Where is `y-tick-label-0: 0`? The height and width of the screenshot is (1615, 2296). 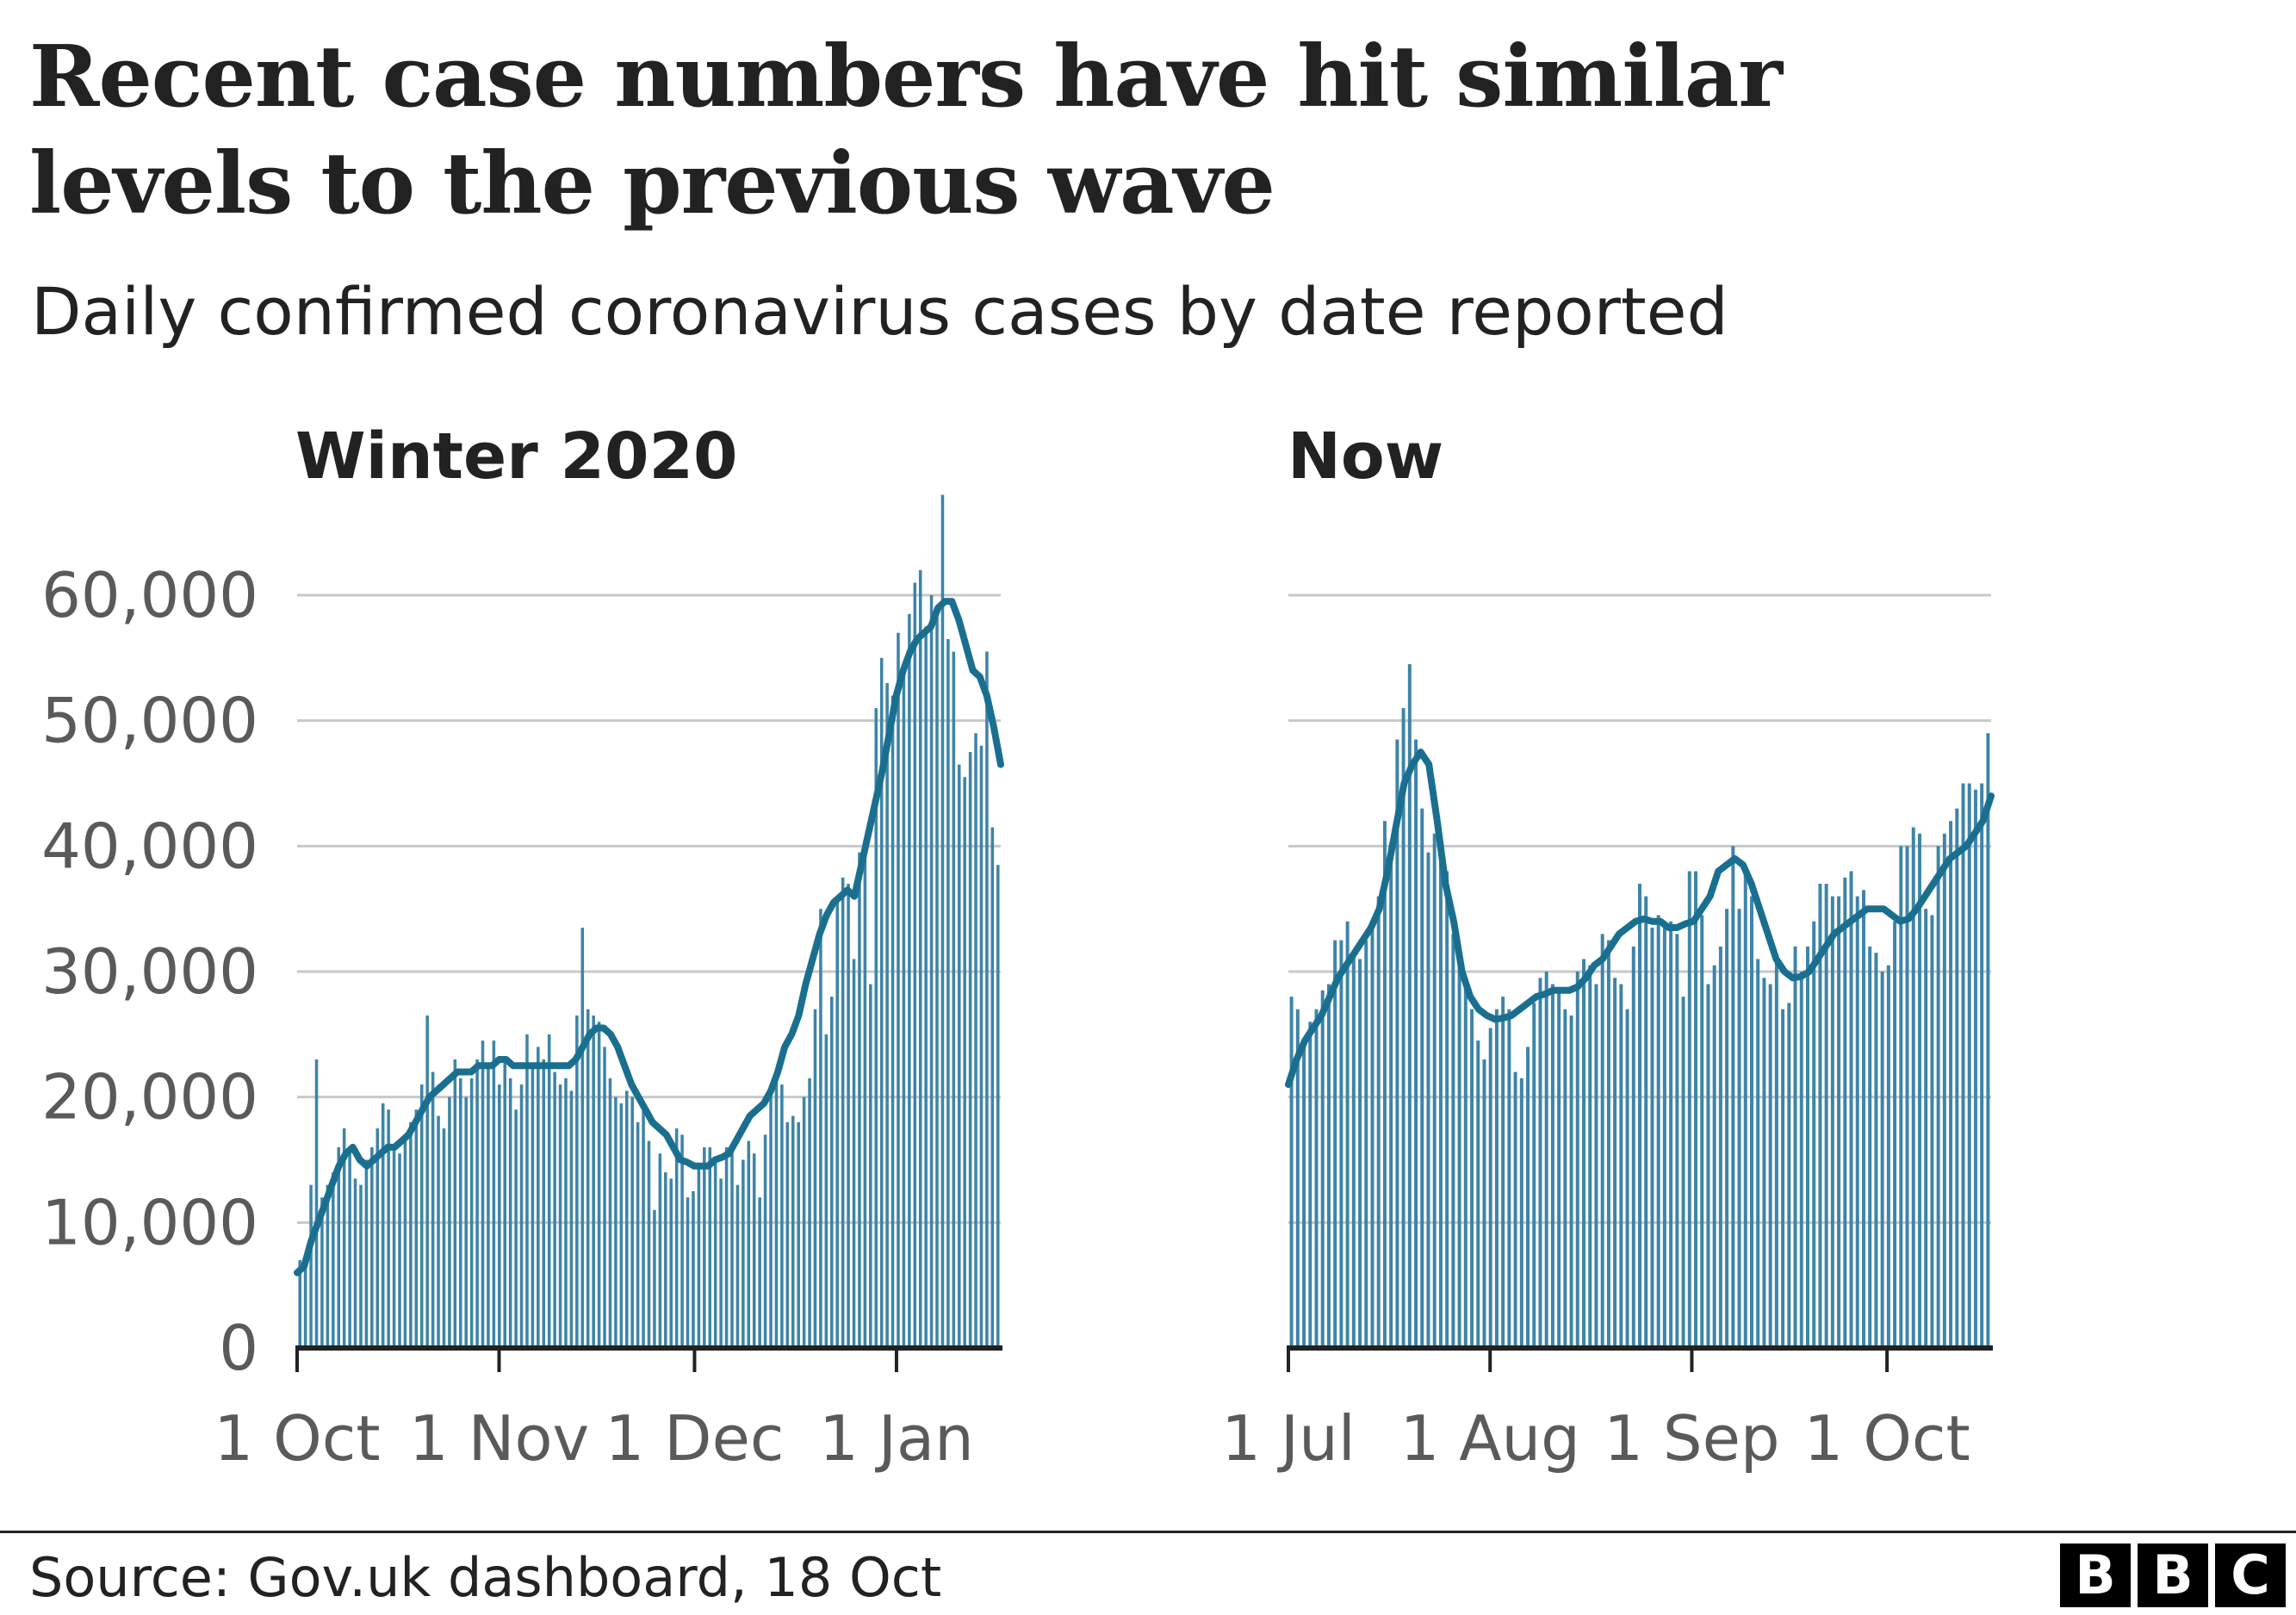
y-tick-label-0: 0 is located at coordinates (238, 1348).